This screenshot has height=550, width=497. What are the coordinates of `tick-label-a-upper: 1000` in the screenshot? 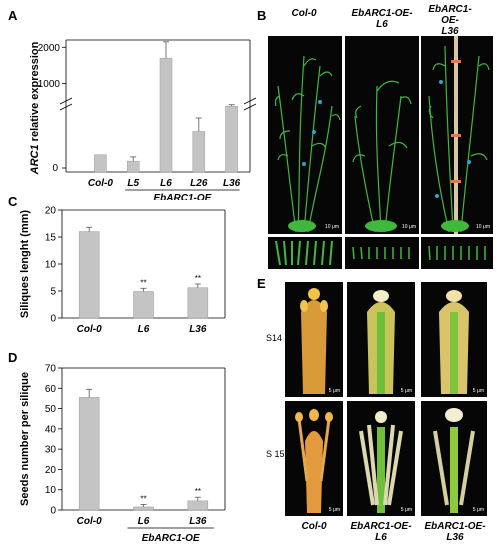 It's located at (49, 84).